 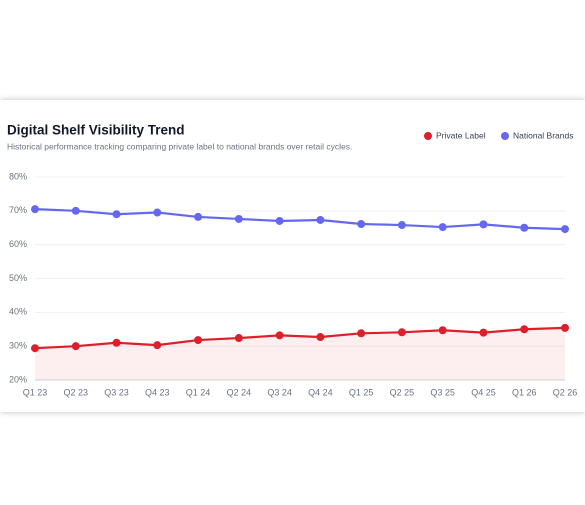 I want to click on x-tick-label: Q3 24, so click(x=279, y=392).